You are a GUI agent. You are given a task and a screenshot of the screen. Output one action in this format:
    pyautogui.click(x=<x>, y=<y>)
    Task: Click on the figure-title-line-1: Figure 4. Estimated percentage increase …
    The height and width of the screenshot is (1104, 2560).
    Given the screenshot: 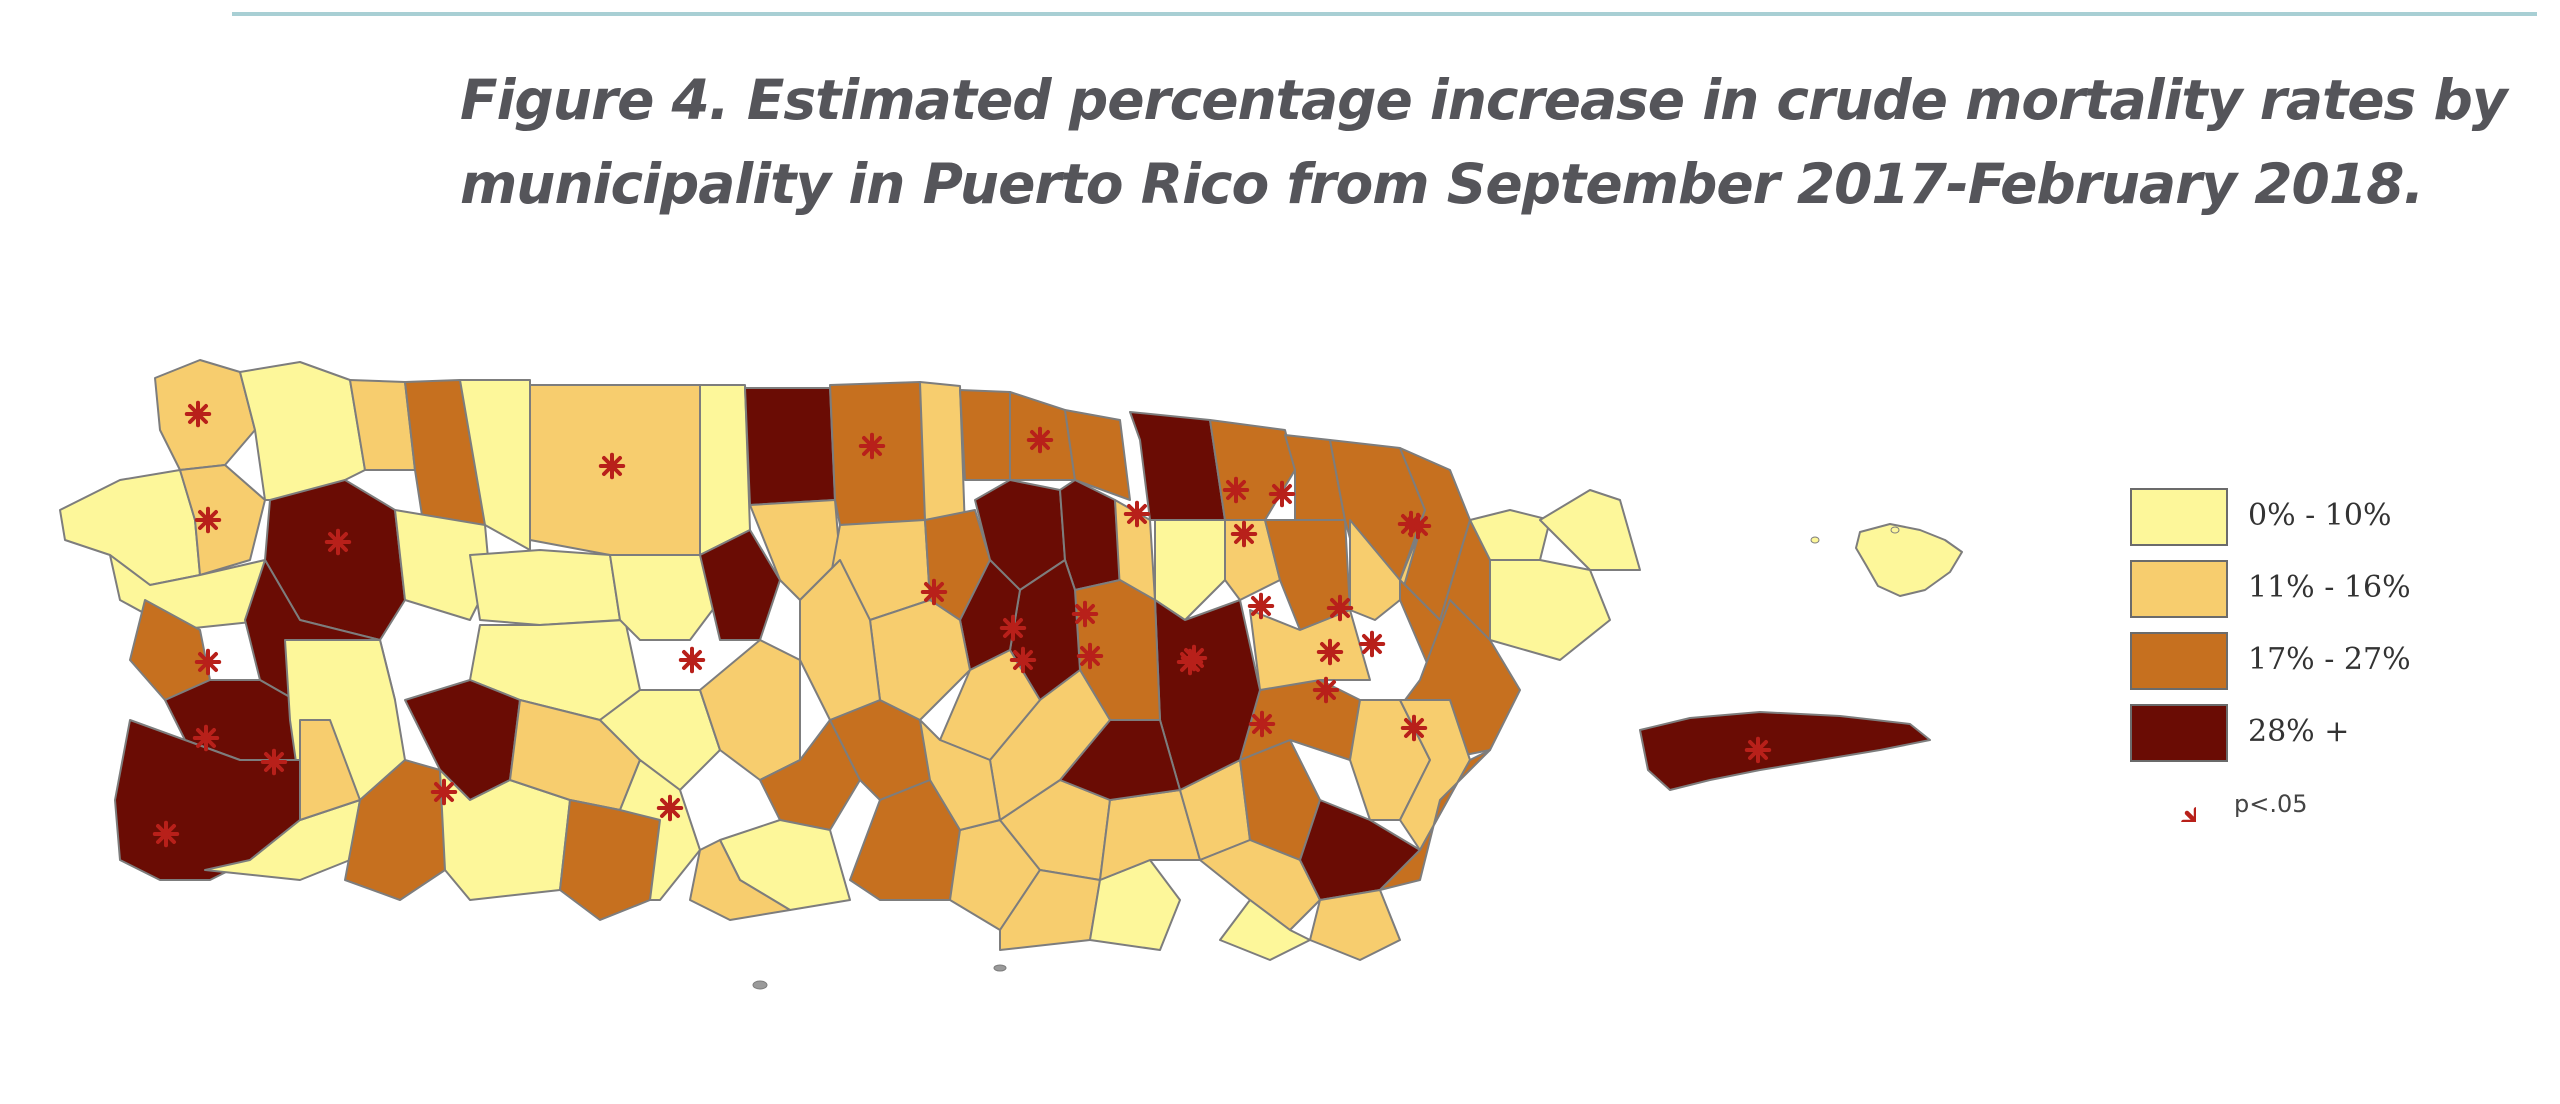 What is the action you would take?
    pyautogui.click(x=1484, y=100)
    